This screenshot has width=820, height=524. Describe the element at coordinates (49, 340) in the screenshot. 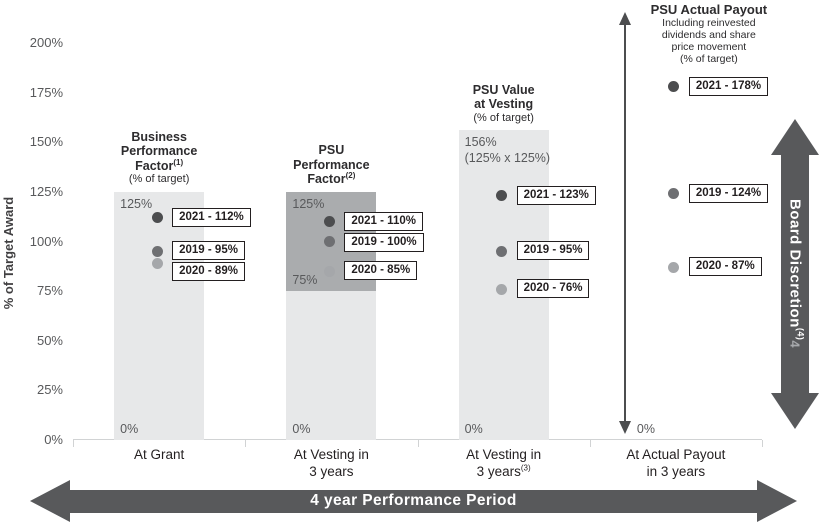

I see `y-tick-label: 50%` at that location.